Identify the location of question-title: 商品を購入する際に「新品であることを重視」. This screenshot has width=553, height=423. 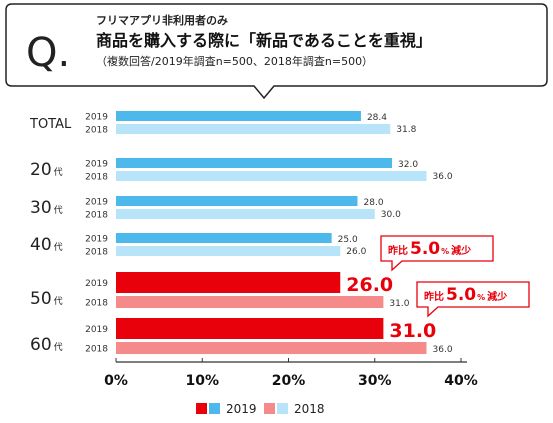
(264, 40).